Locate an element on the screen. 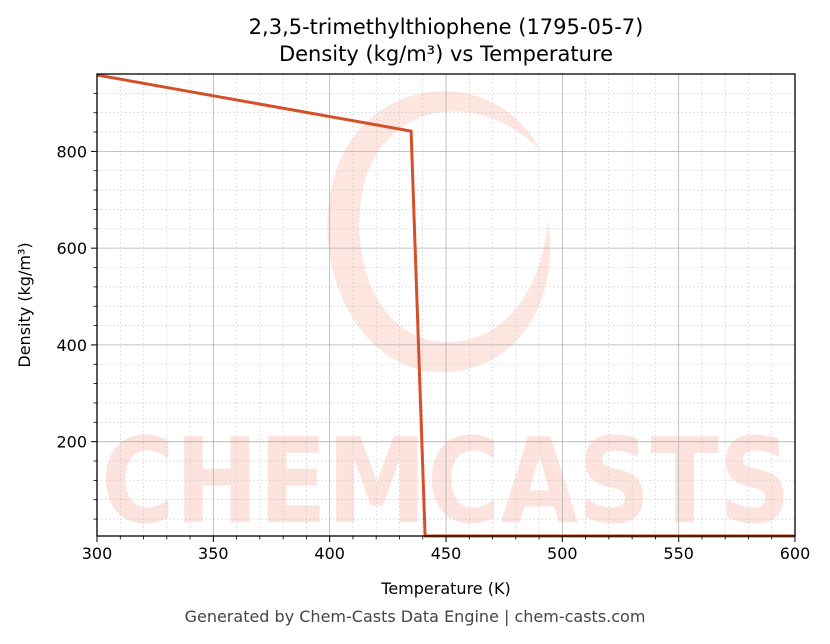  y-tick-label: 200 is located at coordinates (71, 442).